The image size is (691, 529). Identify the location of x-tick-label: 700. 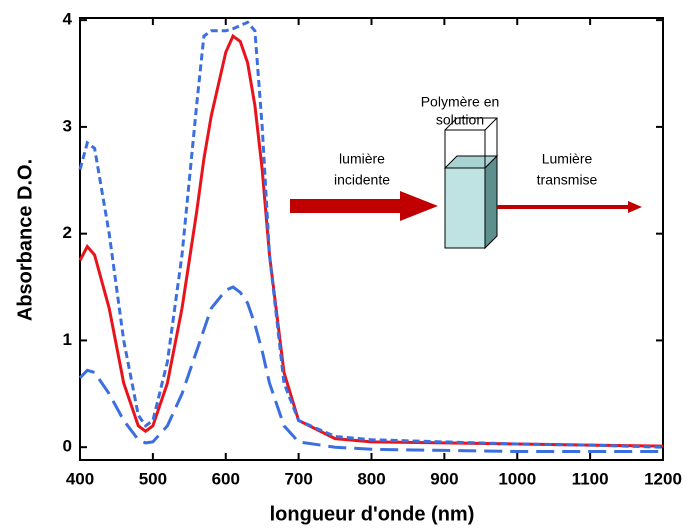
(298, 478).